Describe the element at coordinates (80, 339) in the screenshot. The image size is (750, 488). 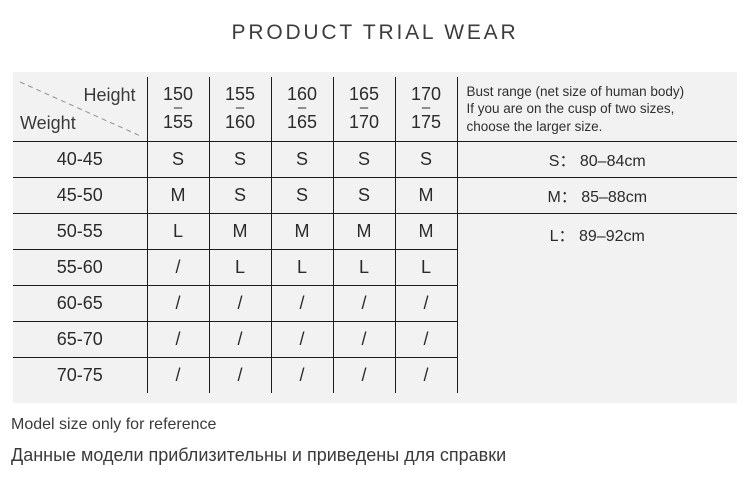
I see `weight-cell: 65-70` at that location.